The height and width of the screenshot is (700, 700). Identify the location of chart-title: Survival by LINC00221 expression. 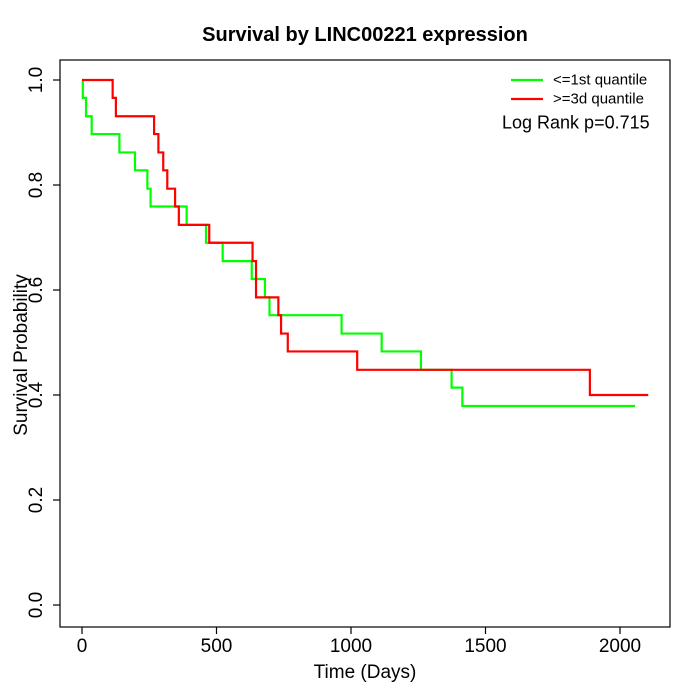
(365, 35).